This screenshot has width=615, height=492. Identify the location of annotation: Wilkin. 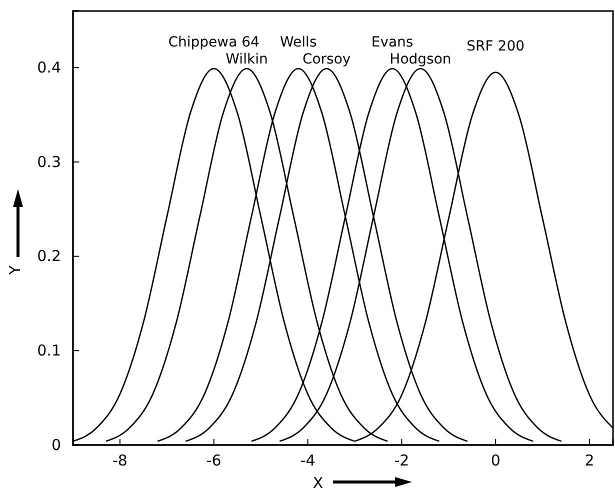
(247, 60).